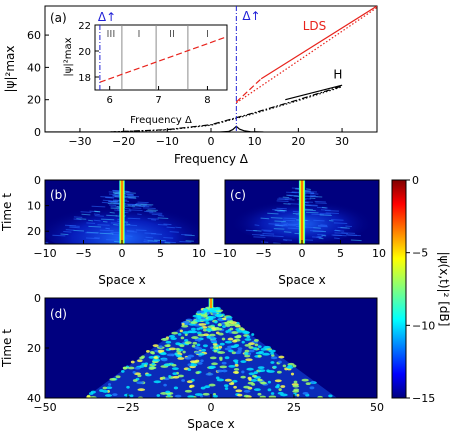 The width and height of the screenshot is (452, 434). I want to click on inset-lds-dashed-line, so click(163, 59).